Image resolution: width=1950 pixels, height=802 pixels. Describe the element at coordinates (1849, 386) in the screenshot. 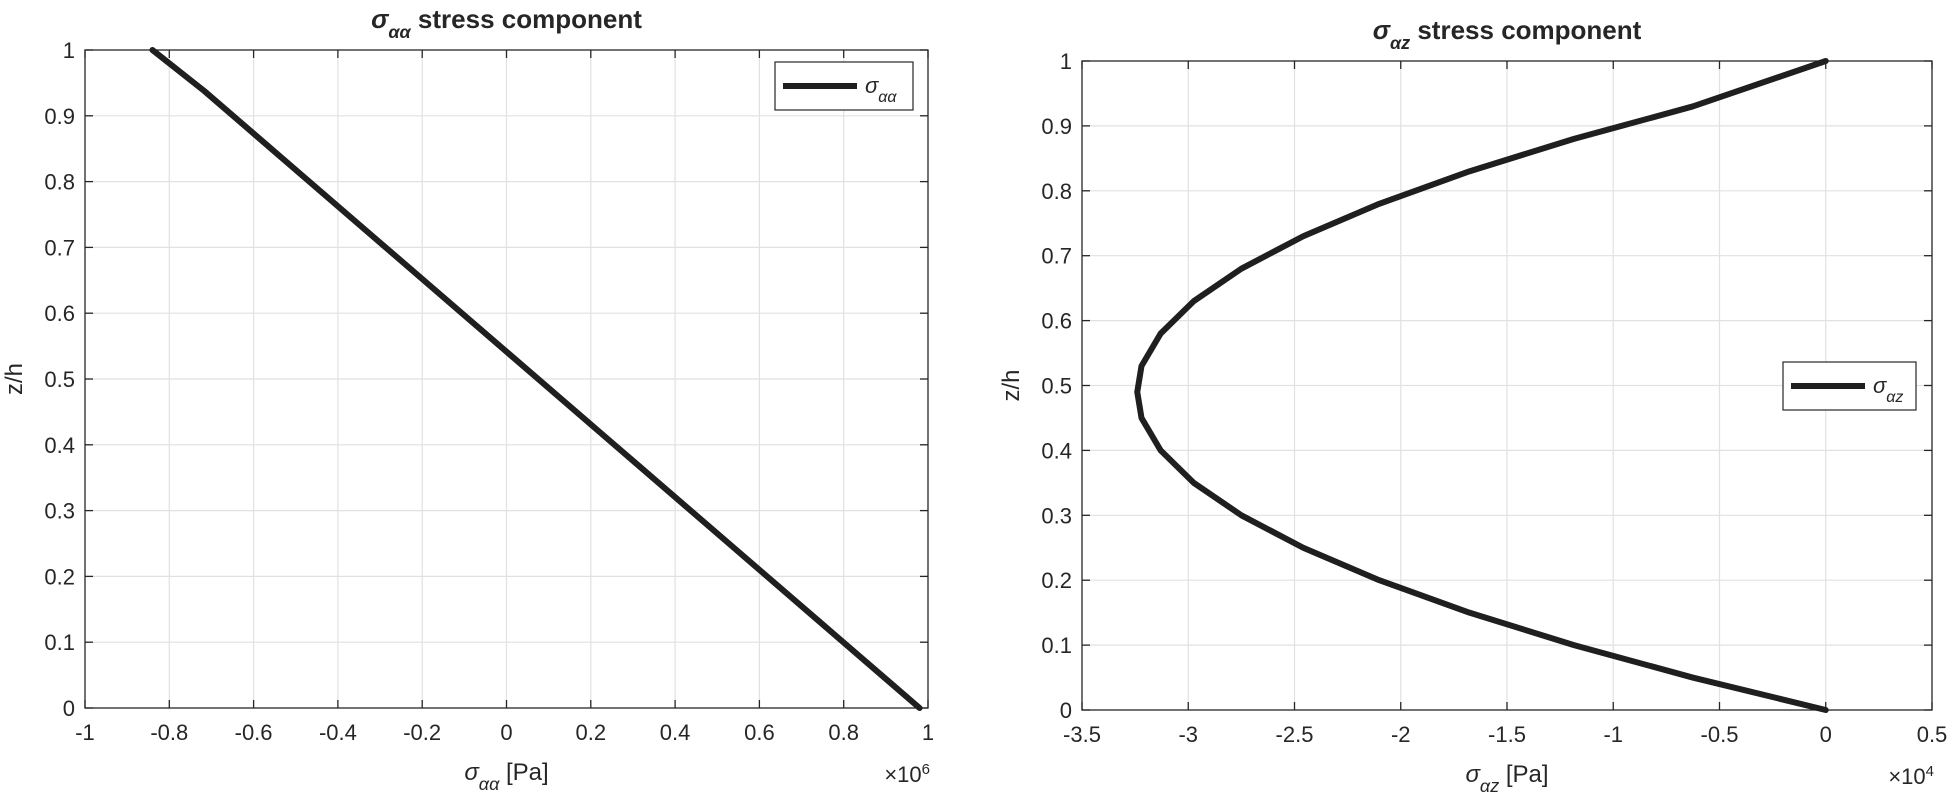

I see `legend: σαz` at that location.